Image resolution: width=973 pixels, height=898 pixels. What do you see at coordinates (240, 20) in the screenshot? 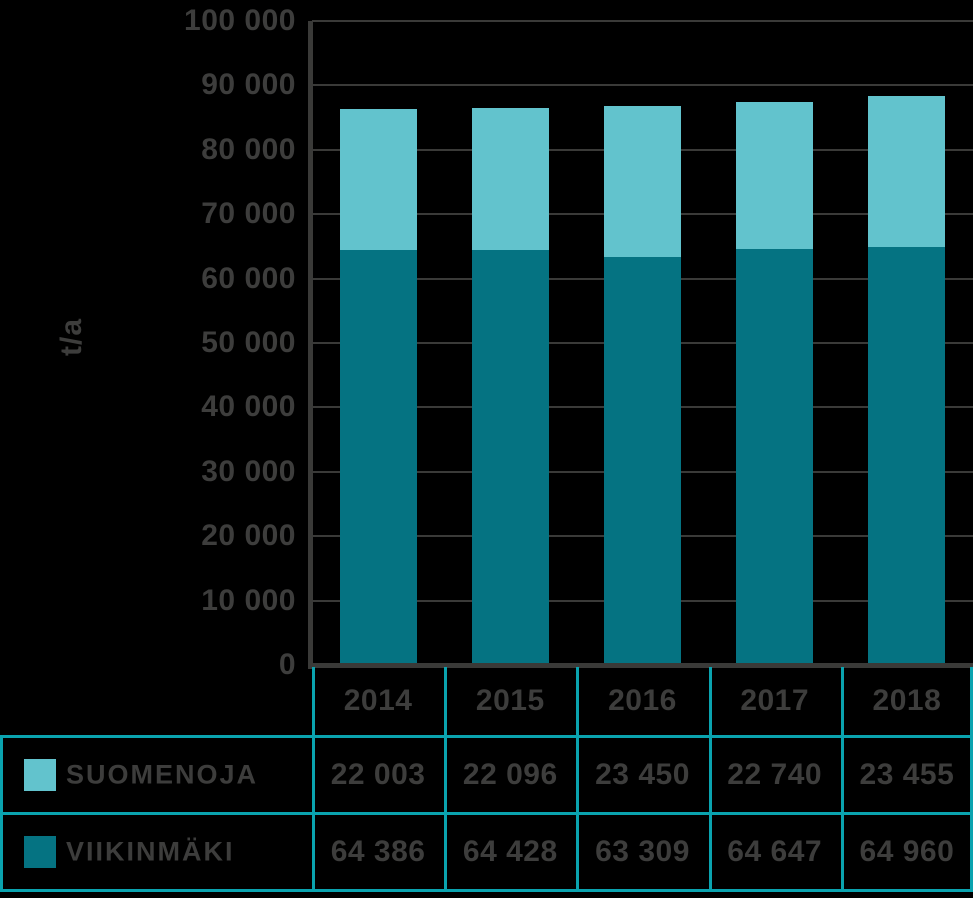
I see `y-tick-label: 100 000` at bounding box center [240, 20].